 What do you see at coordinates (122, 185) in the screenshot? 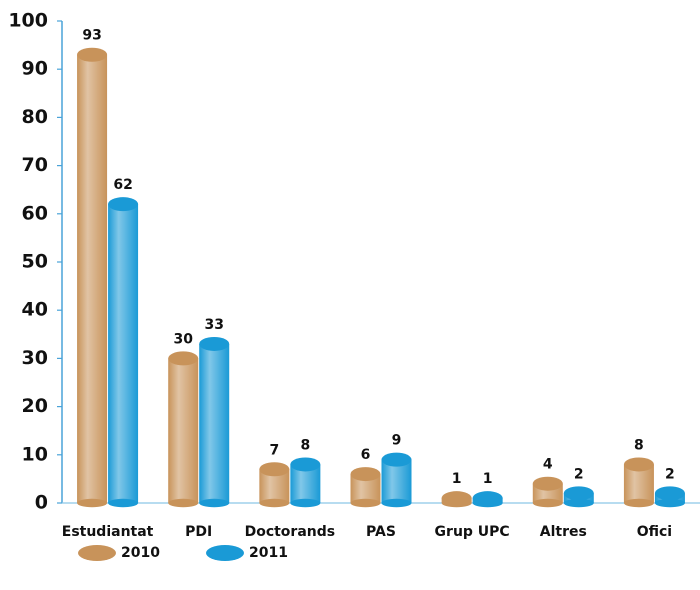
I see `value-label: 62` at bounding box center [122, 185].